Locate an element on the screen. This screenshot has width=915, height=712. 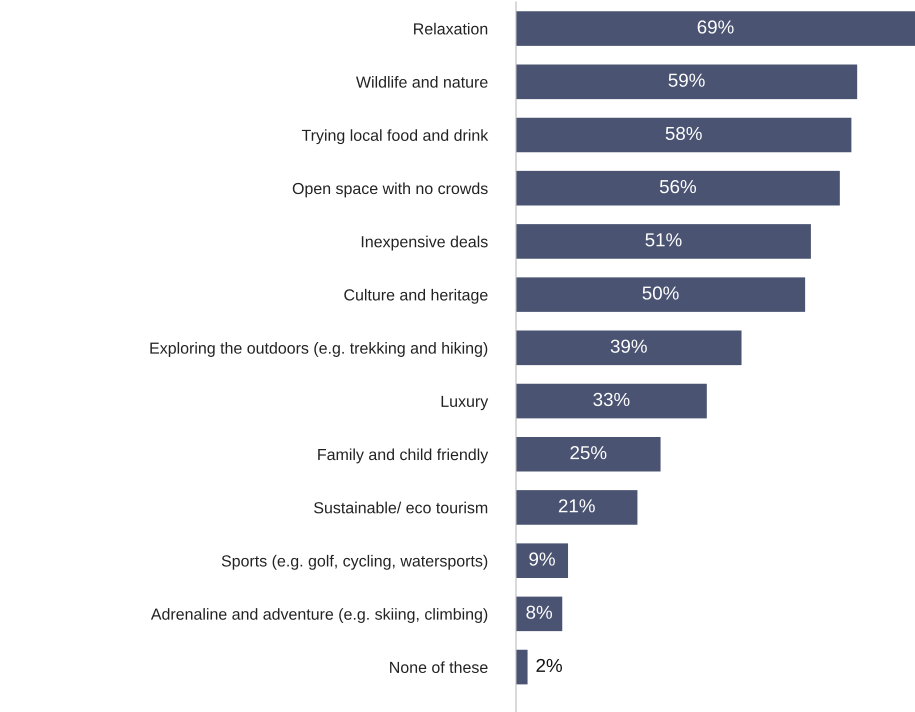
y-tick-label: None of these is located at coordinates (439, 667).